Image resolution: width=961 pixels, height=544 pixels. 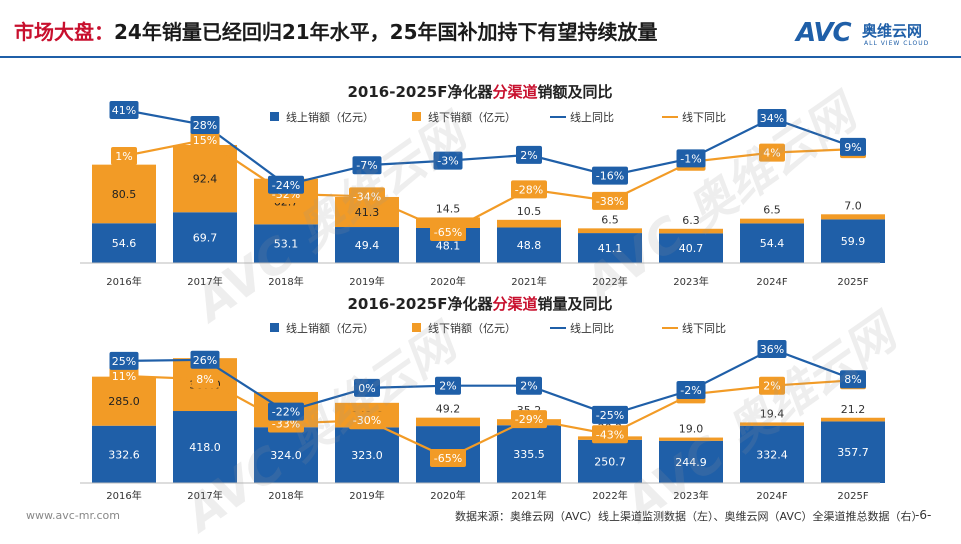 What do you see at coordinates (124, 243) in the screenshot?
I see `bar-online-label: 54.6` at bounding box center [124, 243].